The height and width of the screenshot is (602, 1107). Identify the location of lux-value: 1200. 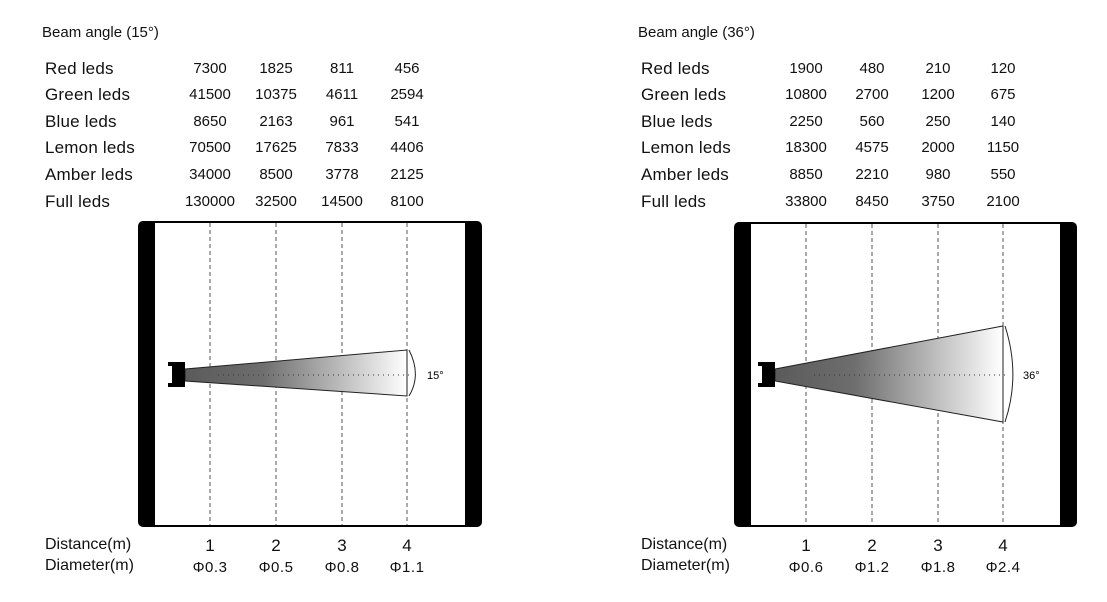
(938, 94).